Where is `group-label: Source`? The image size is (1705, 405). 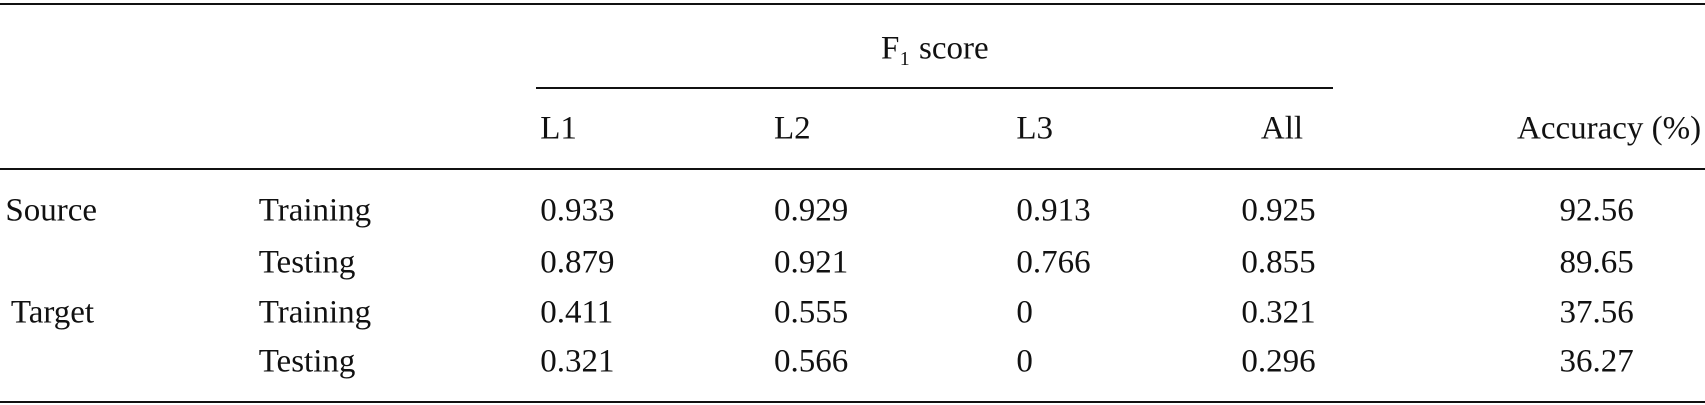 group-label: Source is located at coordinates (51, 210).